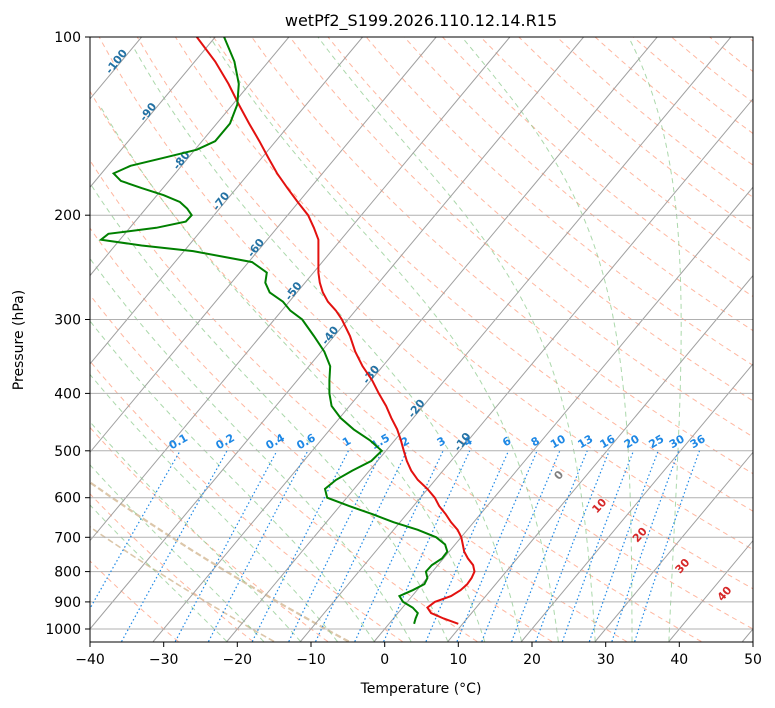 The width and height of the screenshot is (775, 708). What do you see at coordinates (67, 394) in the screenshot?
I see `y-tick-label: 400` at bounding box center [67, 394].